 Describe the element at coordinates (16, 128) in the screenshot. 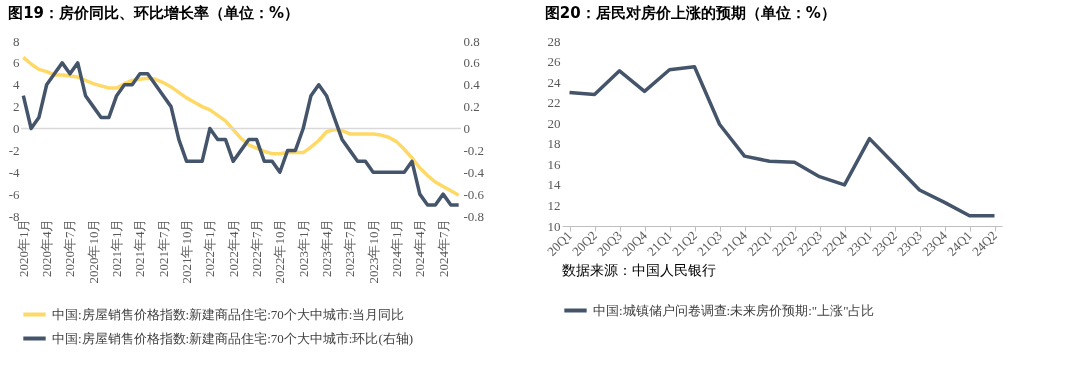

I see `y-tick-label: 0` at that location.